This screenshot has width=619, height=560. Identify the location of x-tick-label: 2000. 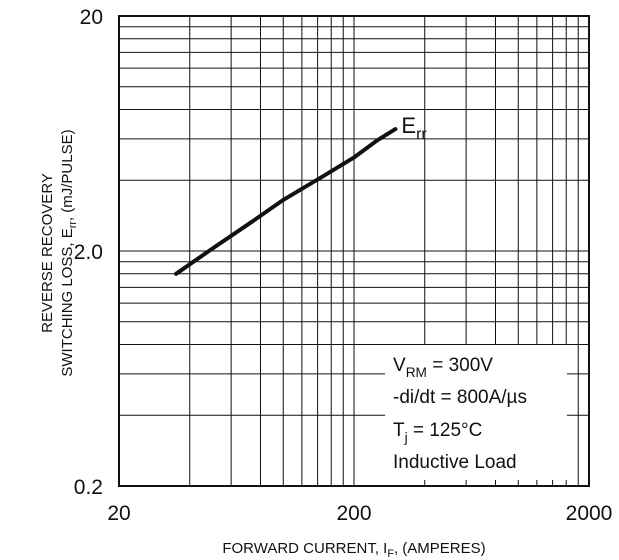
(589, 513).